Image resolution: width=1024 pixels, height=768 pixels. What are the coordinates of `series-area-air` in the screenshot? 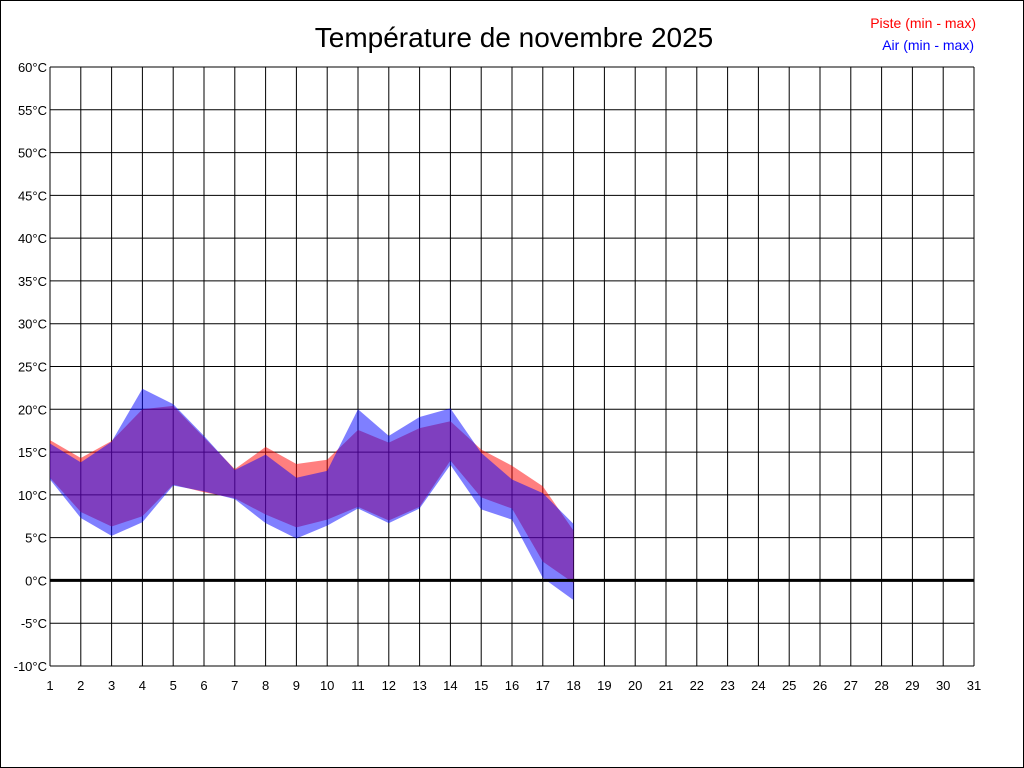 It's located at (312, 494).